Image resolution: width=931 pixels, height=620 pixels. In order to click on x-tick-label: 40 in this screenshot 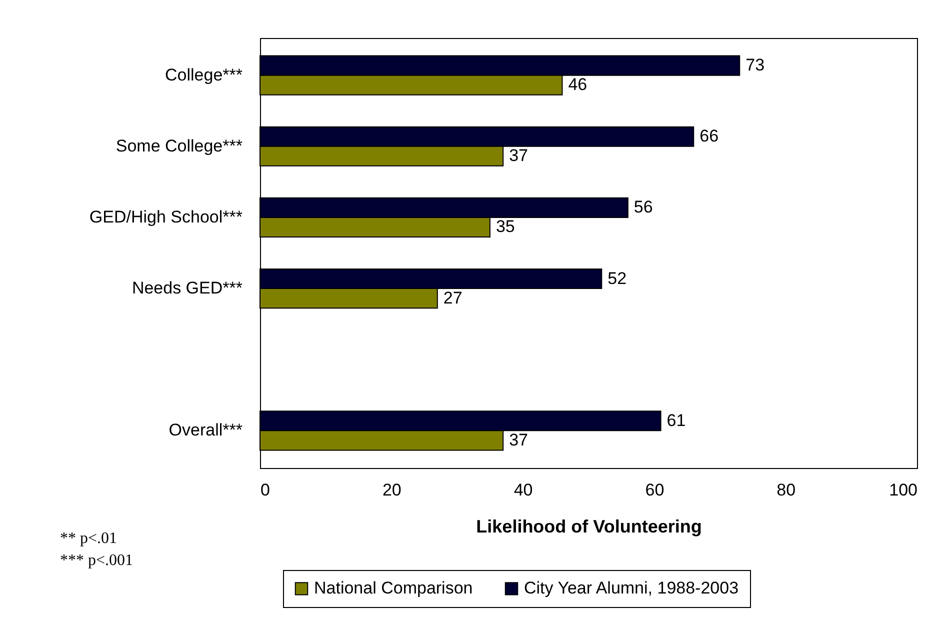, I will do `click(523, 490)`.